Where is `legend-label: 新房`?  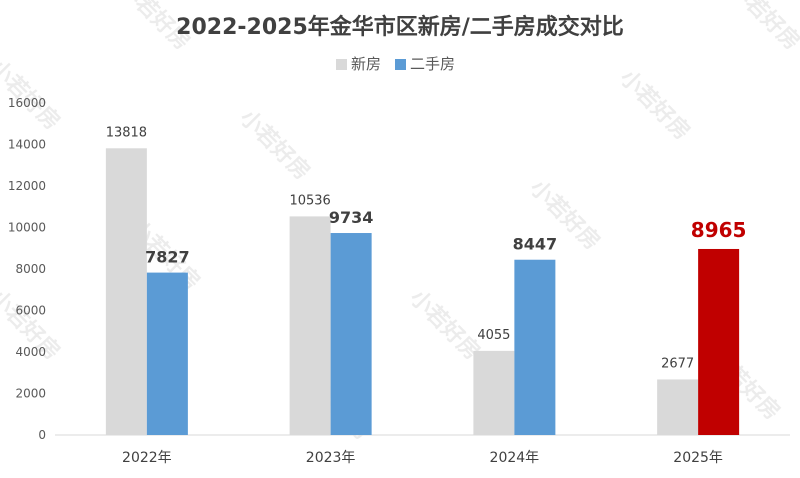 legend-label: 新房 is located at coordinates (366, 64).